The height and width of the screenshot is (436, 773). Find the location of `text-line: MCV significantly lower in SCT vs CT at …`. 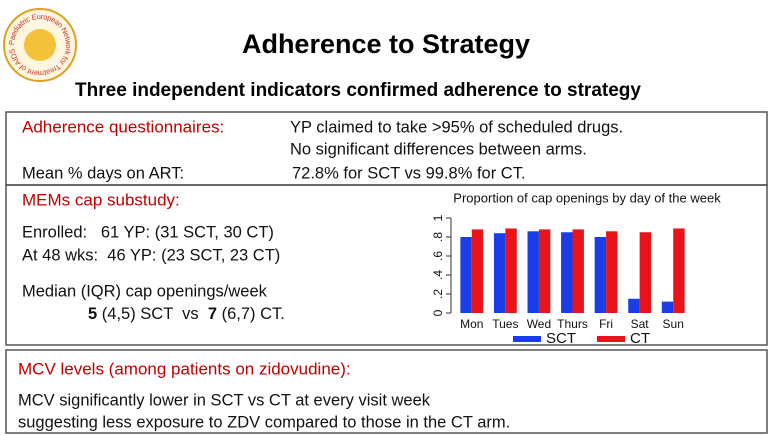

text-line: MCV significantly lower in SCT vs CT at … is located at coordinates (224, 400).